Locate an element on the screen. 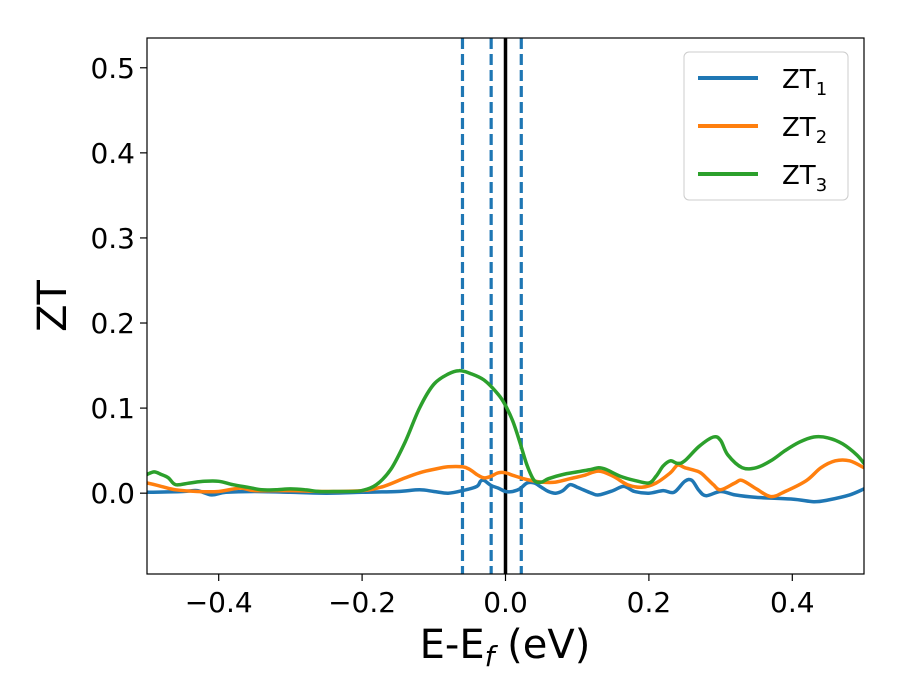 This screenshot has width=900, height=700. legend-label: ZT1 is located at coordinates (804, 82).